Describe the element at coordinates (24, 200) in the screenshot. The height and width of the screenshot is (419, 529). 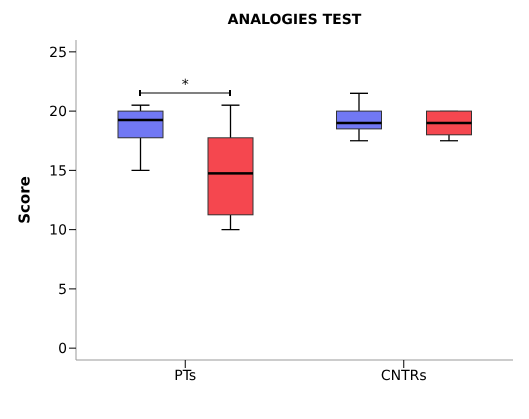
I see `y-axis-title: Score` at that location.